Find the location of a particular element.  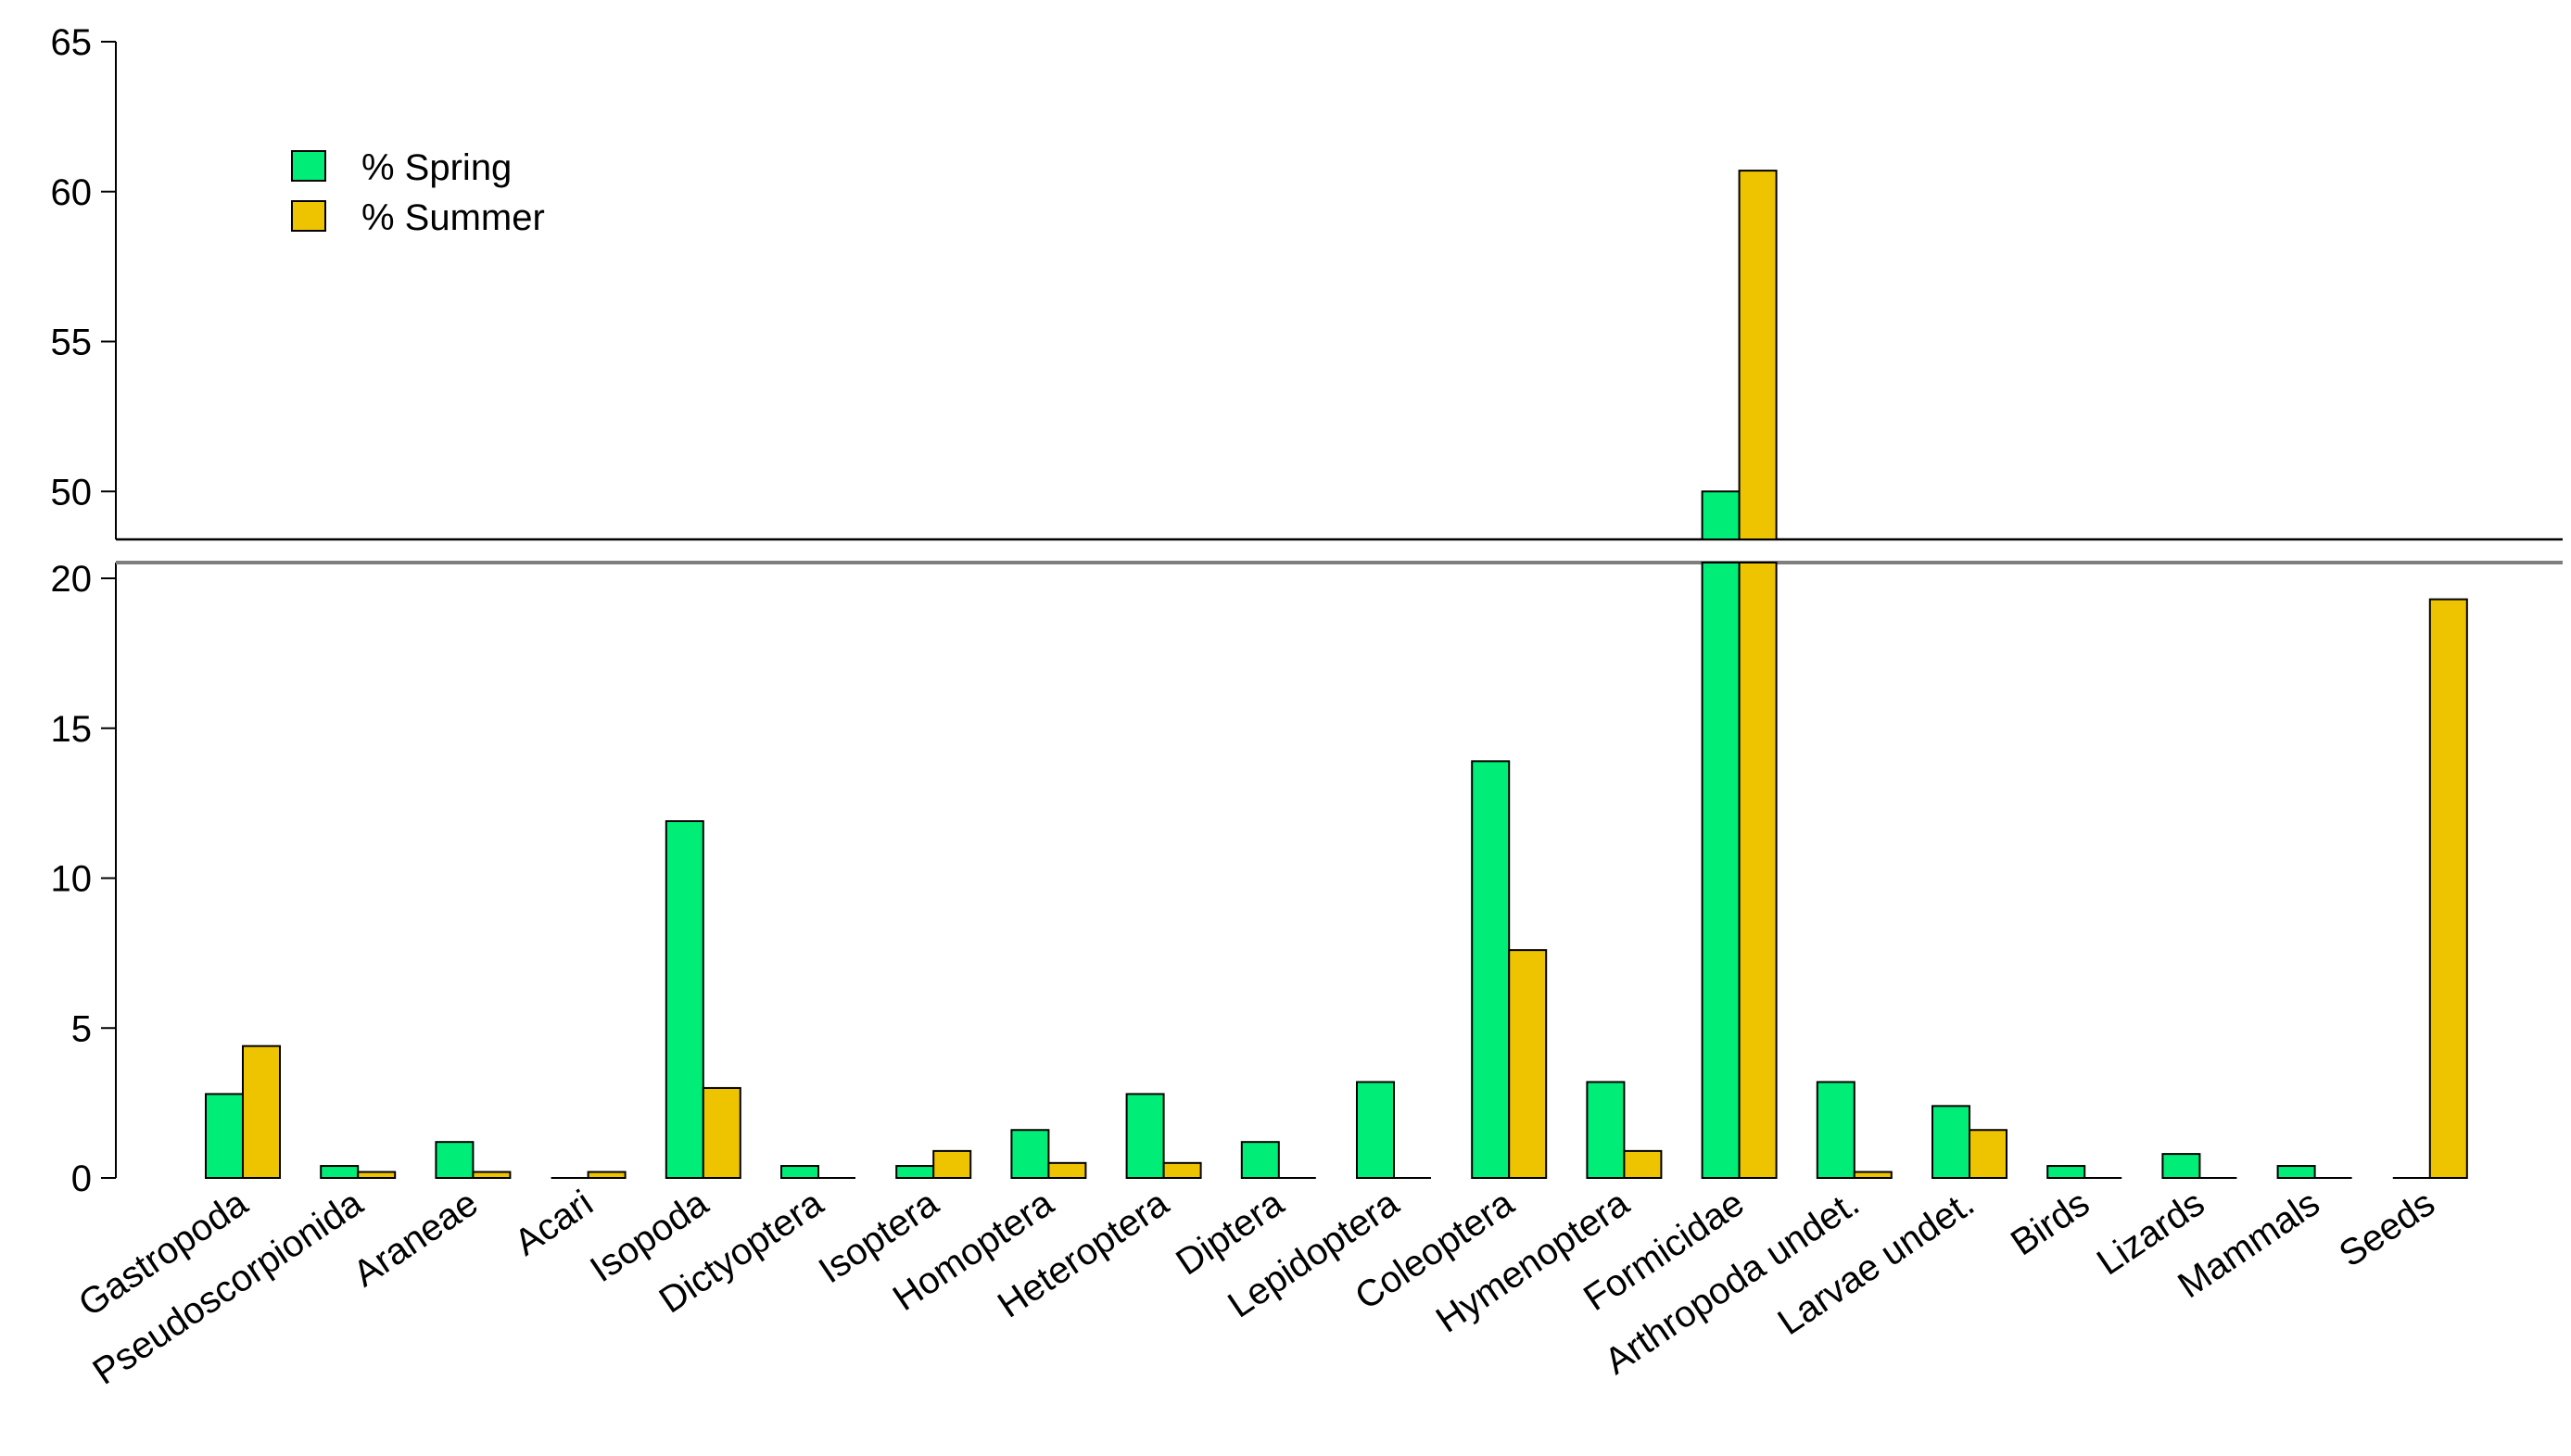

legend-swatch-summer is located at coordinates (308, 216).